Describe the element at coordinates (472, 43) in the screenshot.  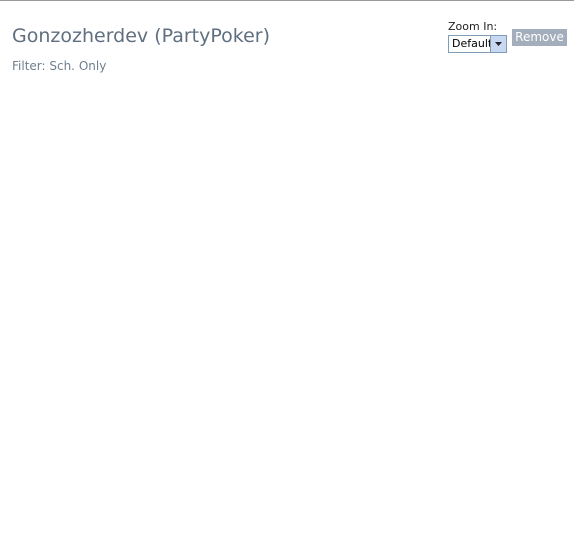
I see `zoom-value: Default` at that location.